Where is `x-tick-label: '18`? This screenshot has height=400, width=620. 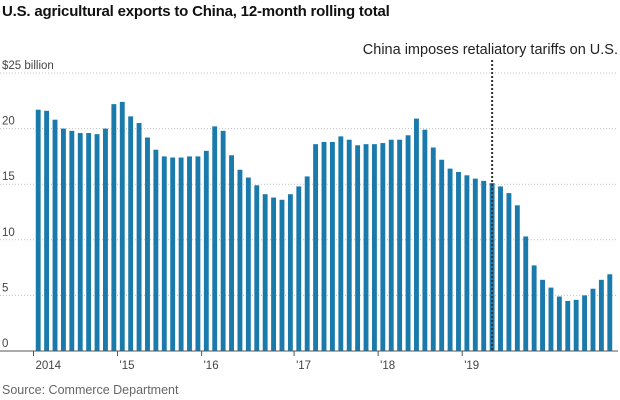
x-tick-label: '18 is located at coordinates (387, 366).